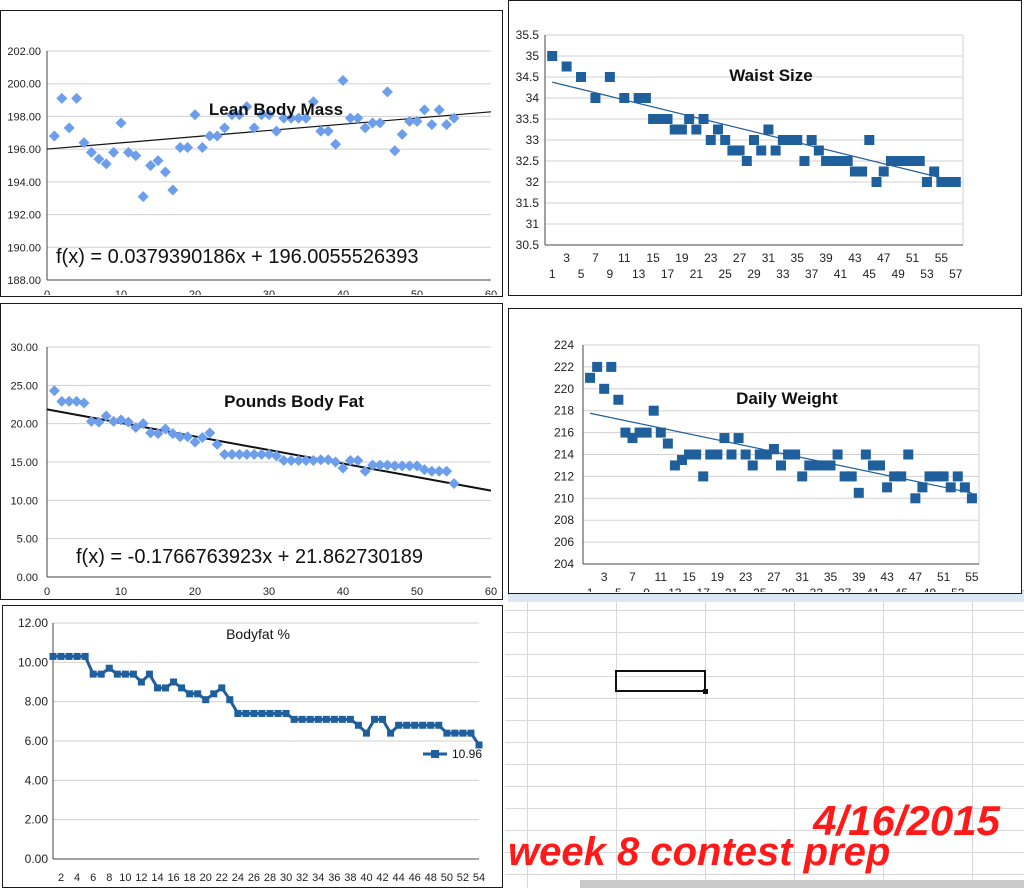 Image resolution: width=1024 pixels, height=891 pixels. Describe the element at coordinates (884, 258) in the screenshot. I see `x-tick-label: 47` at that location.